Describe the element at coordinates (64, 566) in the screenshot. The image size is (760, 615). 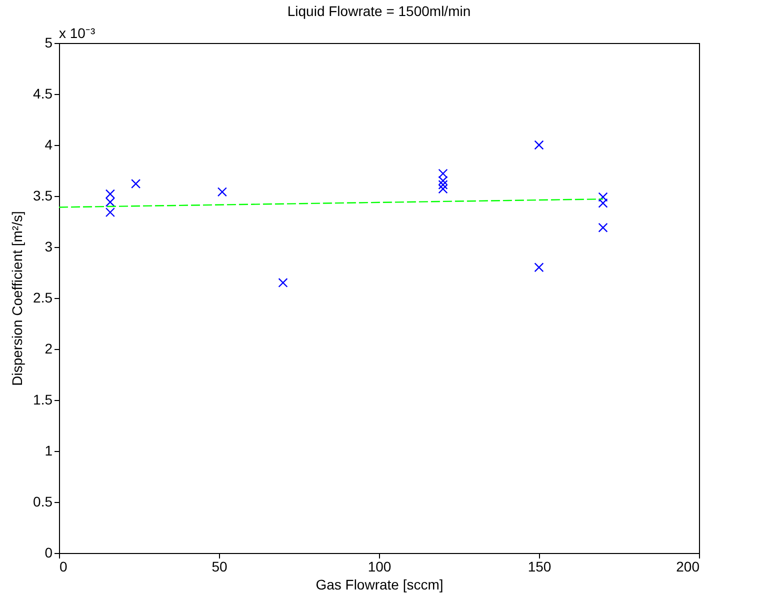
I see `x-tick-label: 0` at that location.